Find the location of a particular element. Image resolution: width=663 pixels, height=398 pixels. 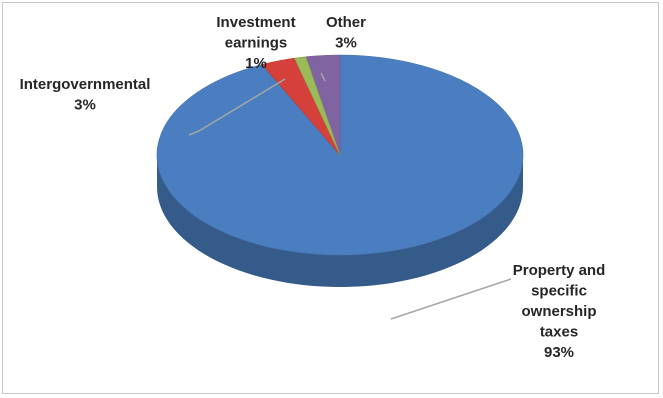

slice-label-line: ownership is located at coordinates (558, 311).